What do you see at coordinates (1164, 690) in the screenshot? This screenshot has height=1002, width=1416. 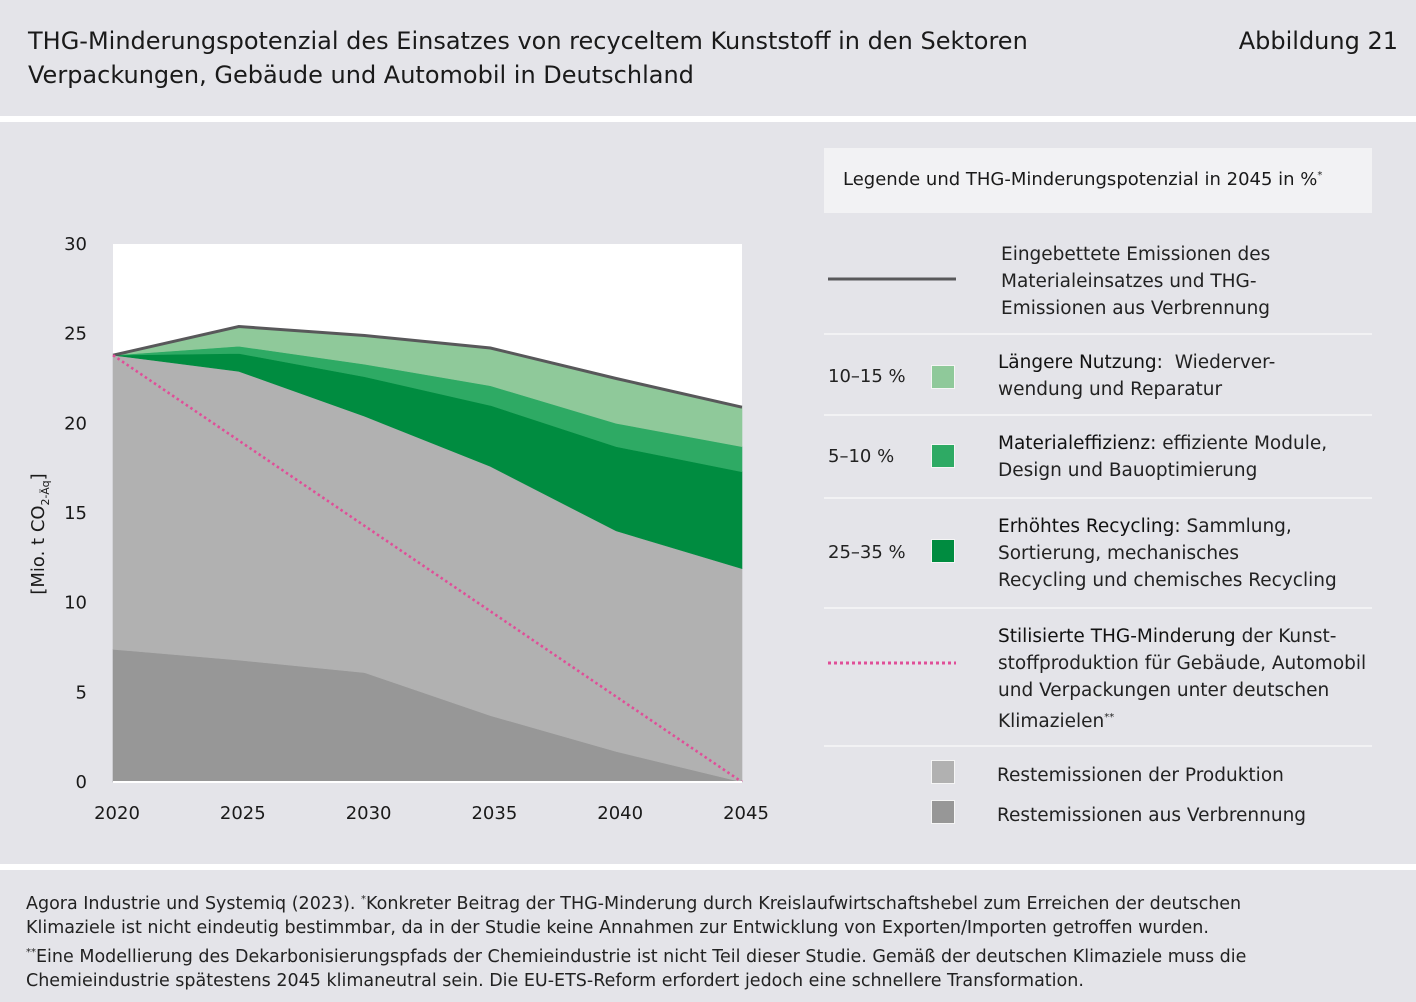 I see `legend-stylized-rest3: und Verpackungen unter deutschen` at bounding box center [1164, 690].